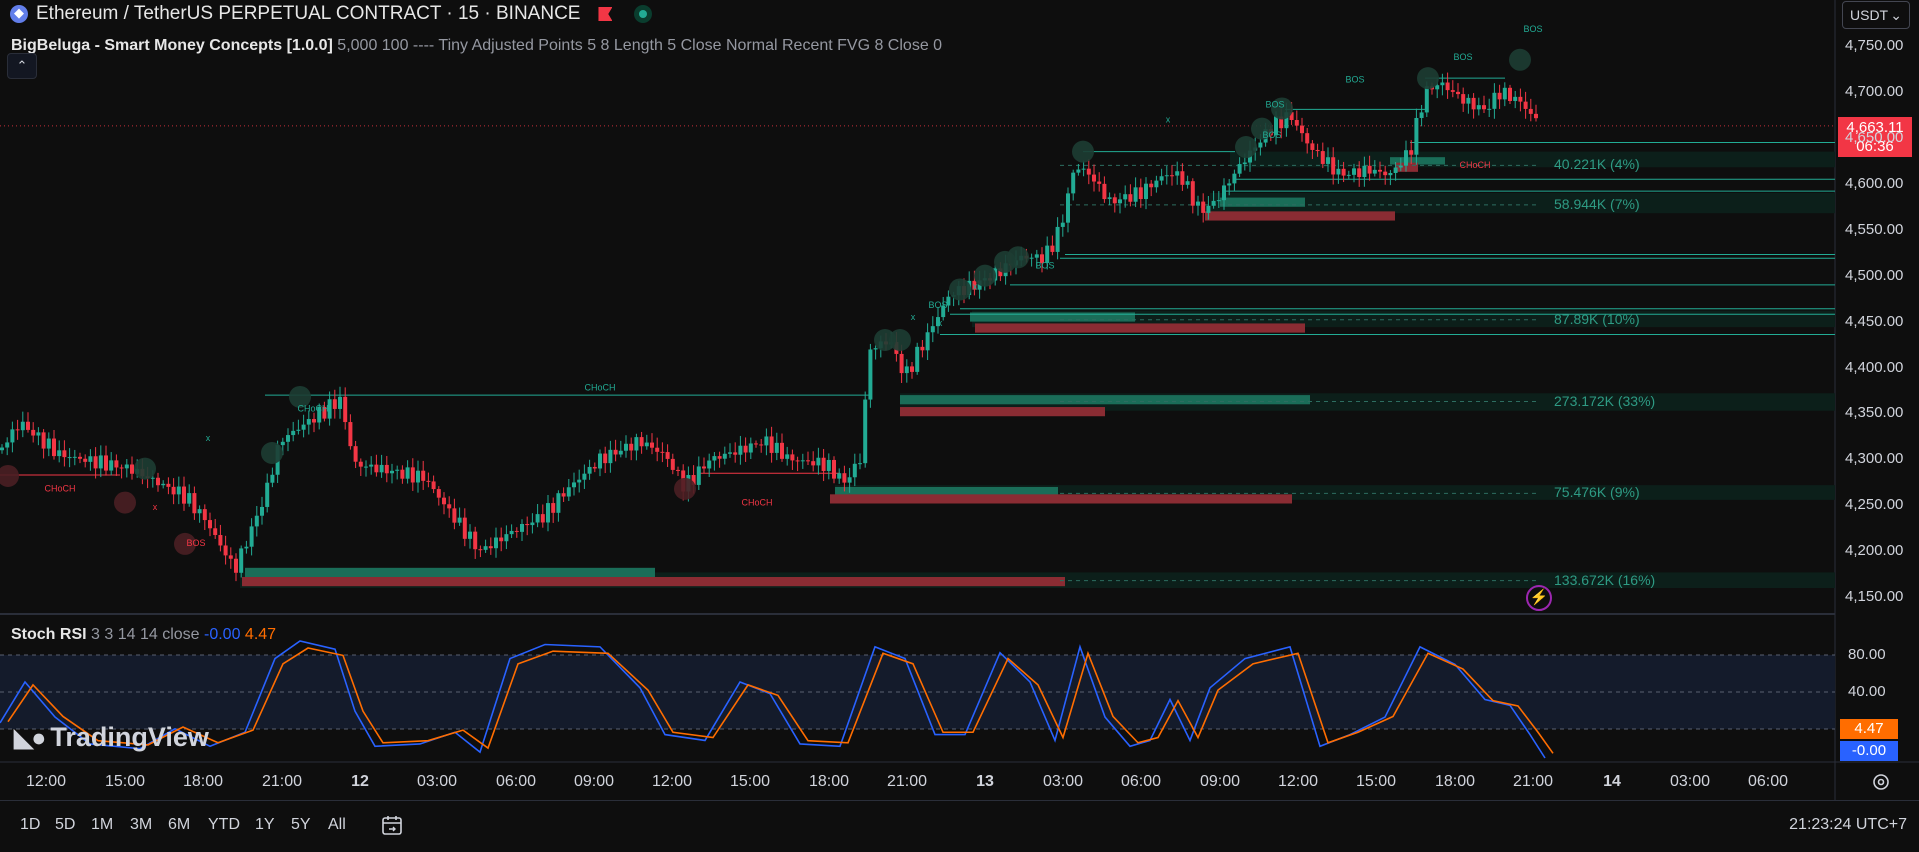 The height and width of the screenshot is (852, 1919). I want to click on time-axis-label: 18:00, so click(829, 782).